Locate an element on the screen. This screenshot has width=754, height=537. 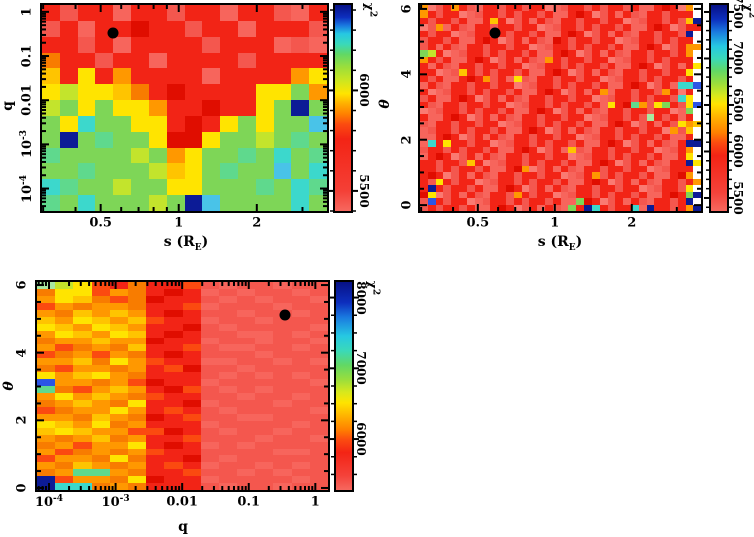
best-fit-marker-tl is located at coordinates (113, 33).